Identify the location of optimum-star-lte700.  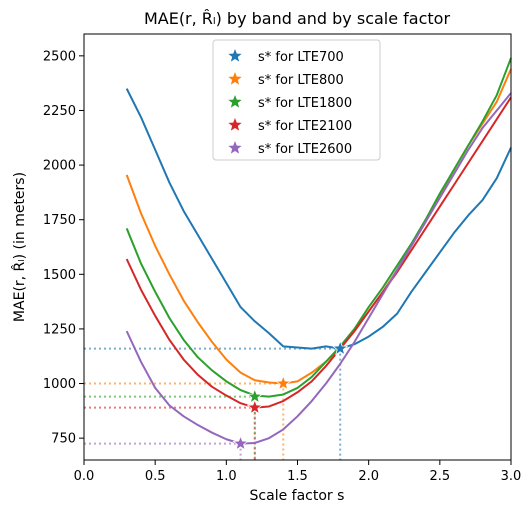
(340, 347).